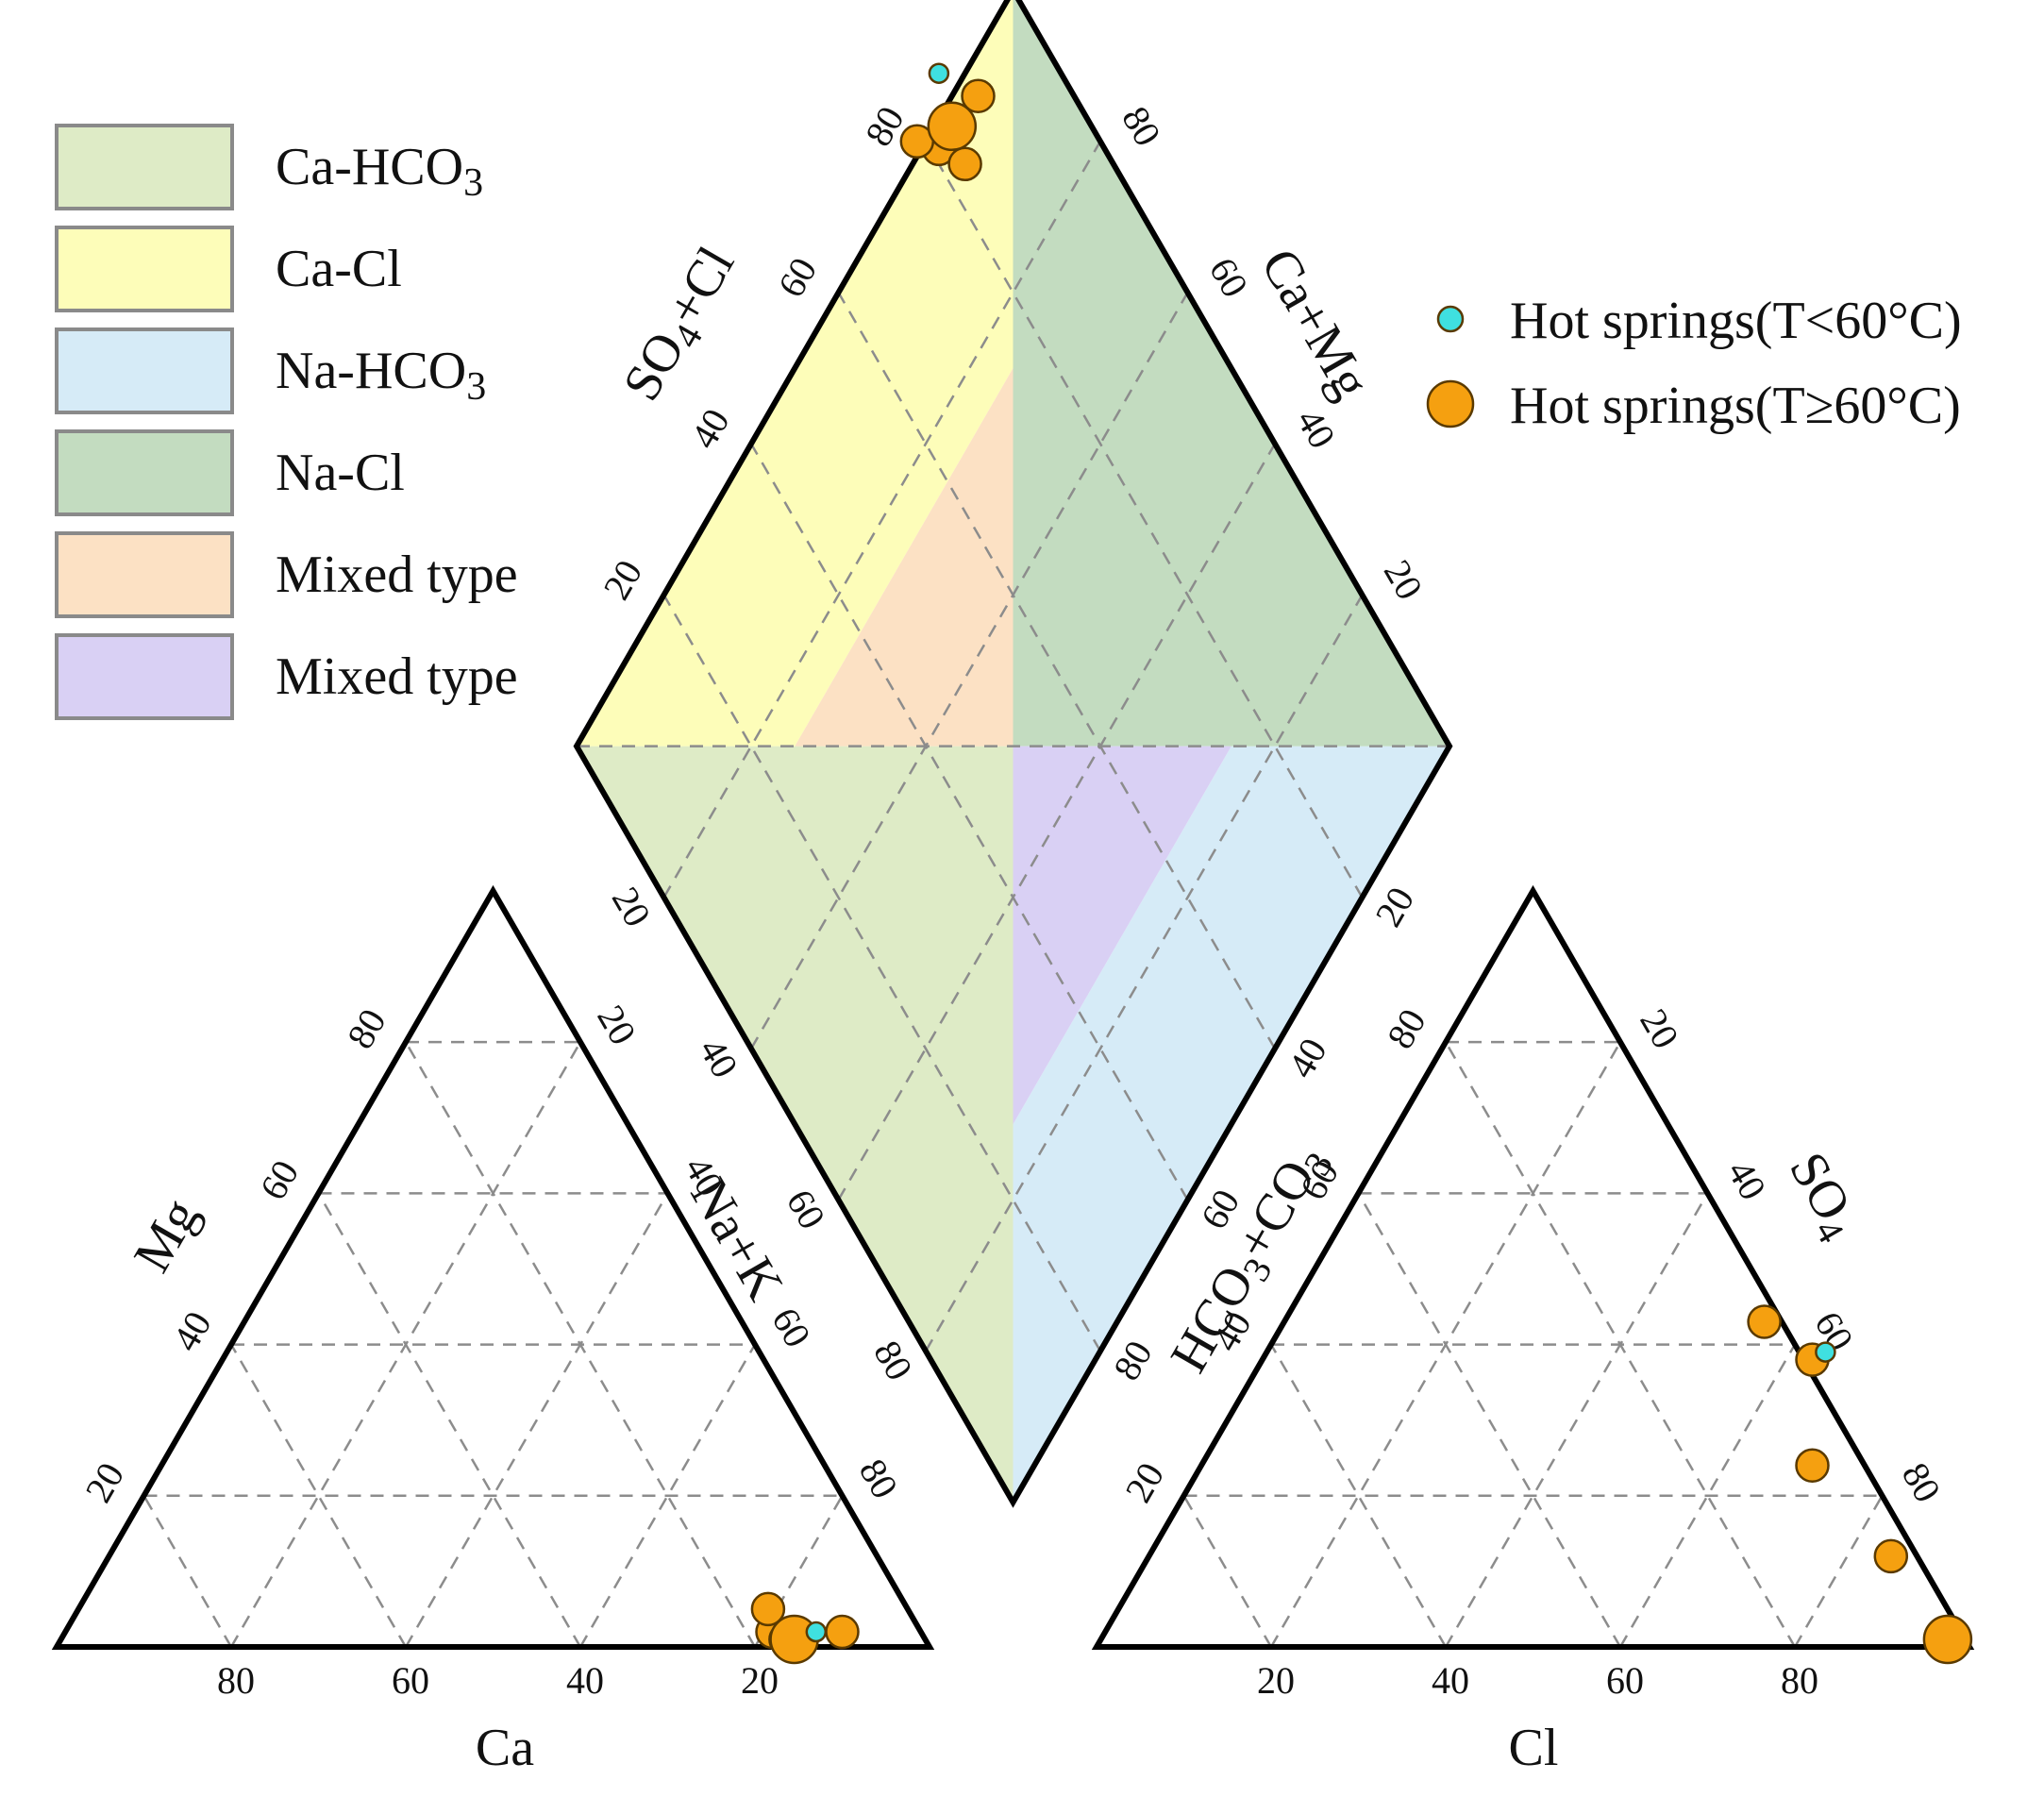 The image size is (2044, 1797). I want to click on diamond-upper-right-tick: 20, so click(1404, 580).